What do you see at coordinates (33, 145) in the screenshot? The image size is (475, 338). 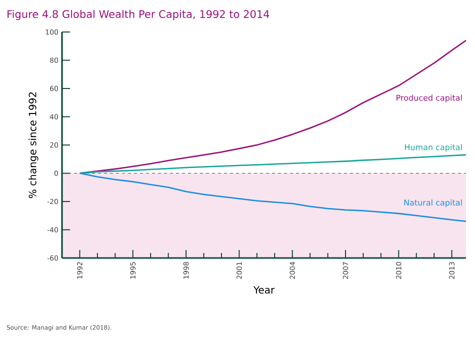 I see `y-axis-title: % change since 1992` at bounding box center [33, 145].